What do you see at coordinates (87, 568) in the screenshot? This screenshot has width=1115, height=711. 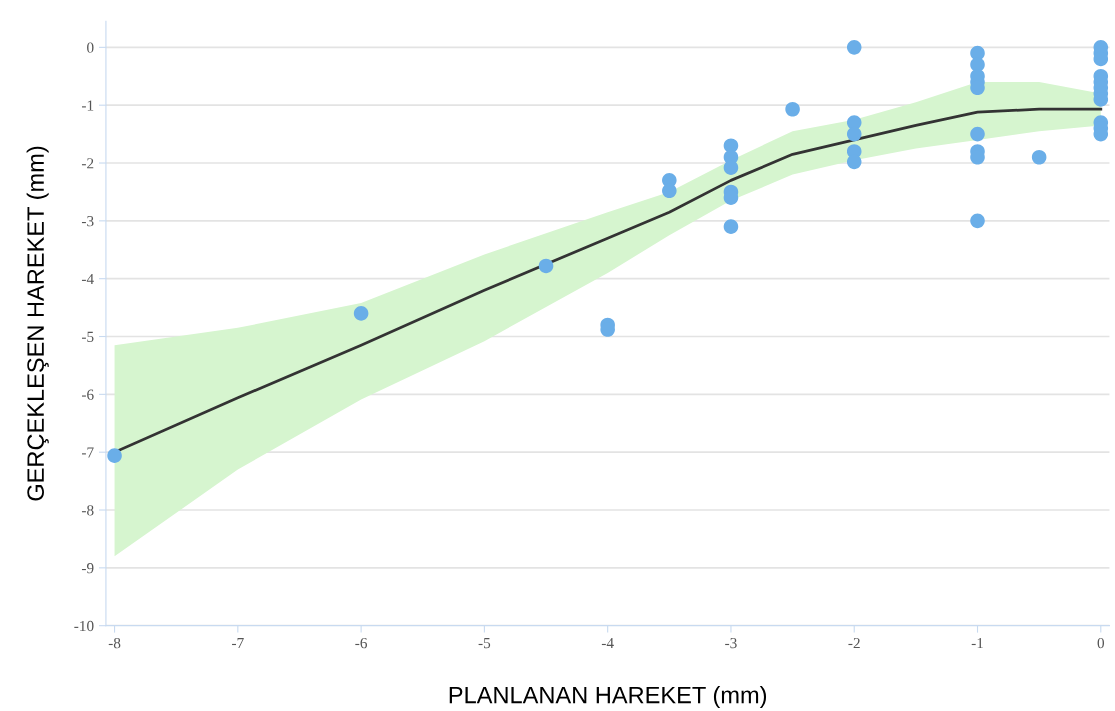 I see `y-tick-label: -9` at bounding box center [87, 568].